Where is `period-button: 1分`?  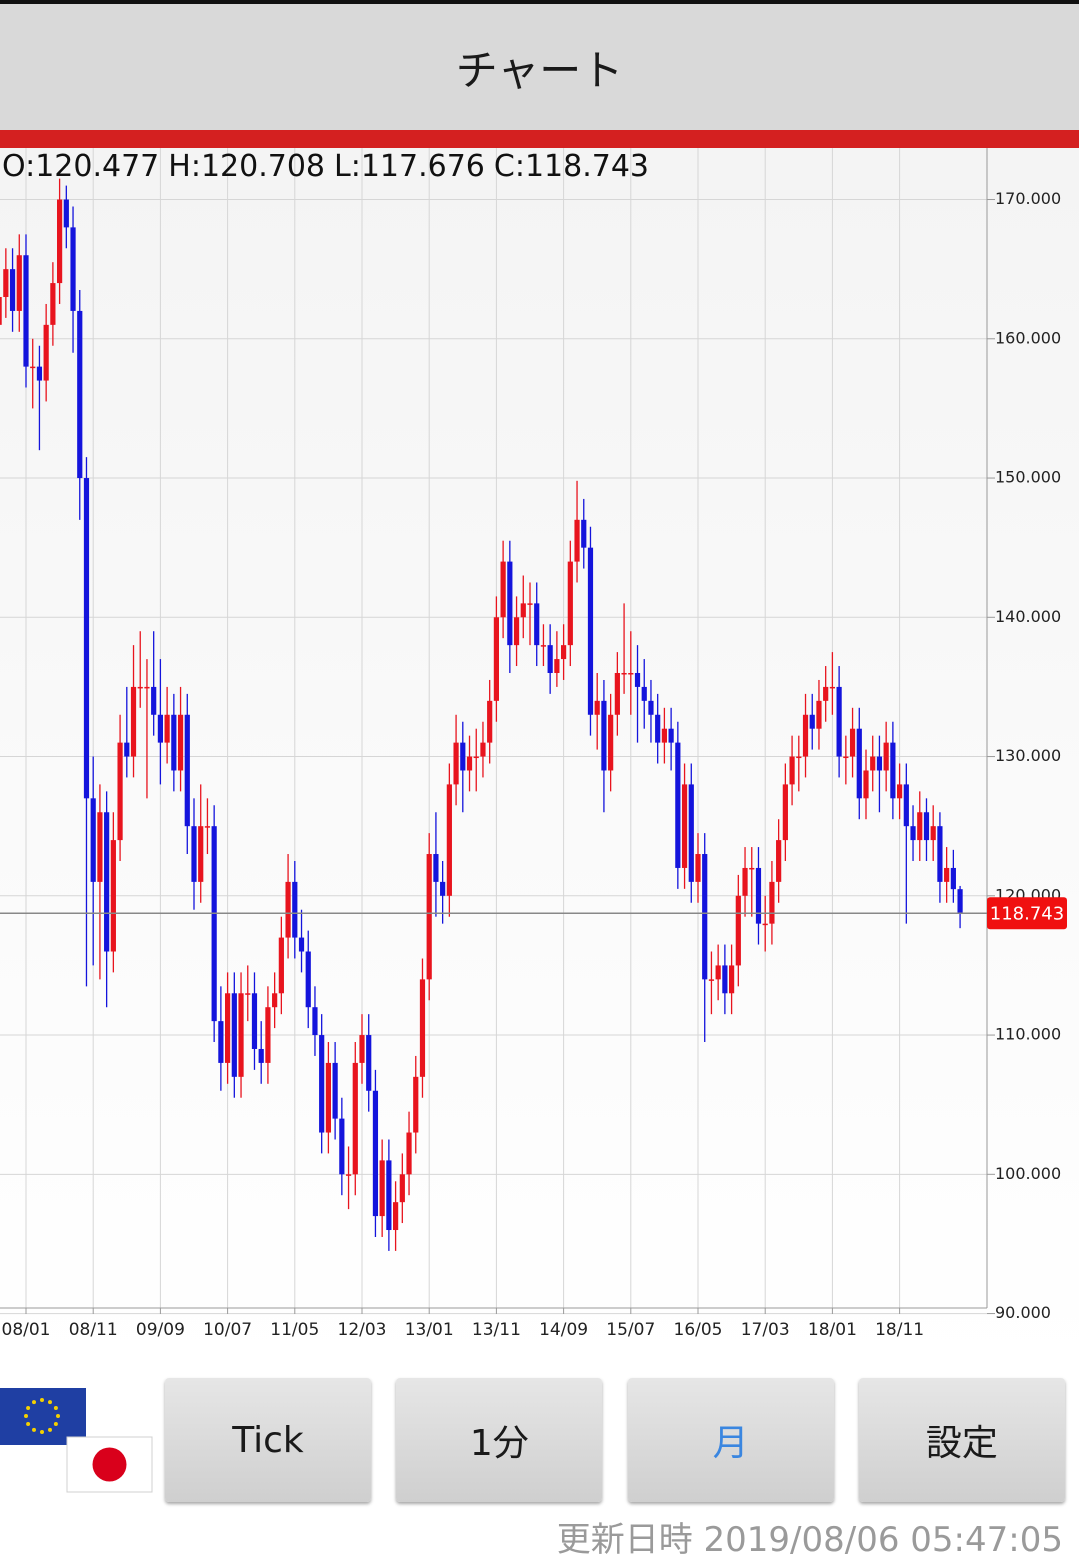
period-button: 1分 is located at coordinates (499, 1440).